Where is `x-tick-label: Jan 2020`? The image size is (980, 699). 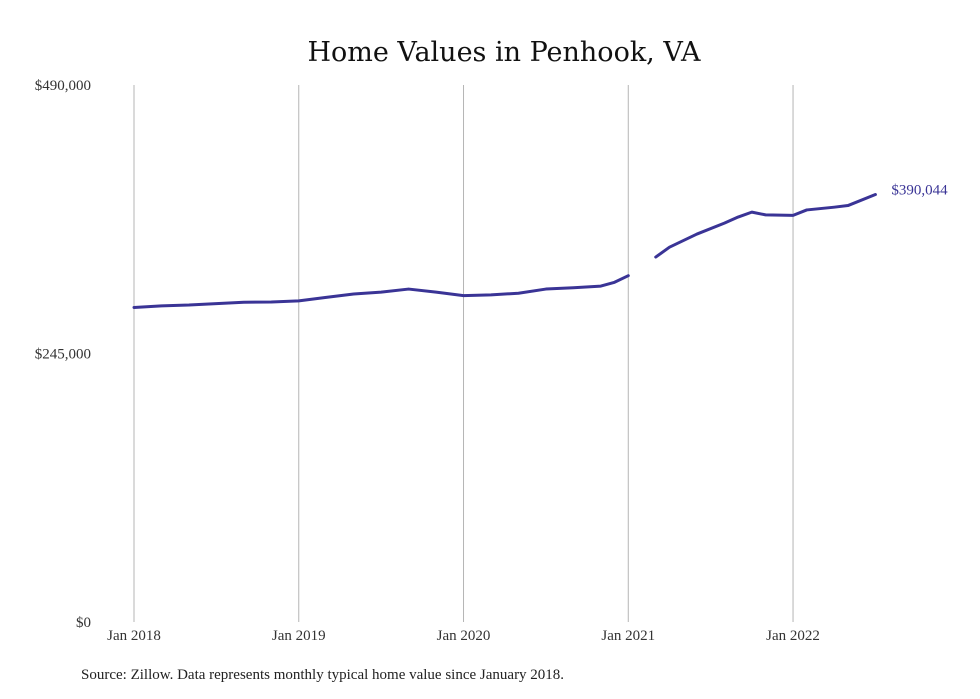 x-tick-label: Jan 2020 is located at coordinates (464, 636).